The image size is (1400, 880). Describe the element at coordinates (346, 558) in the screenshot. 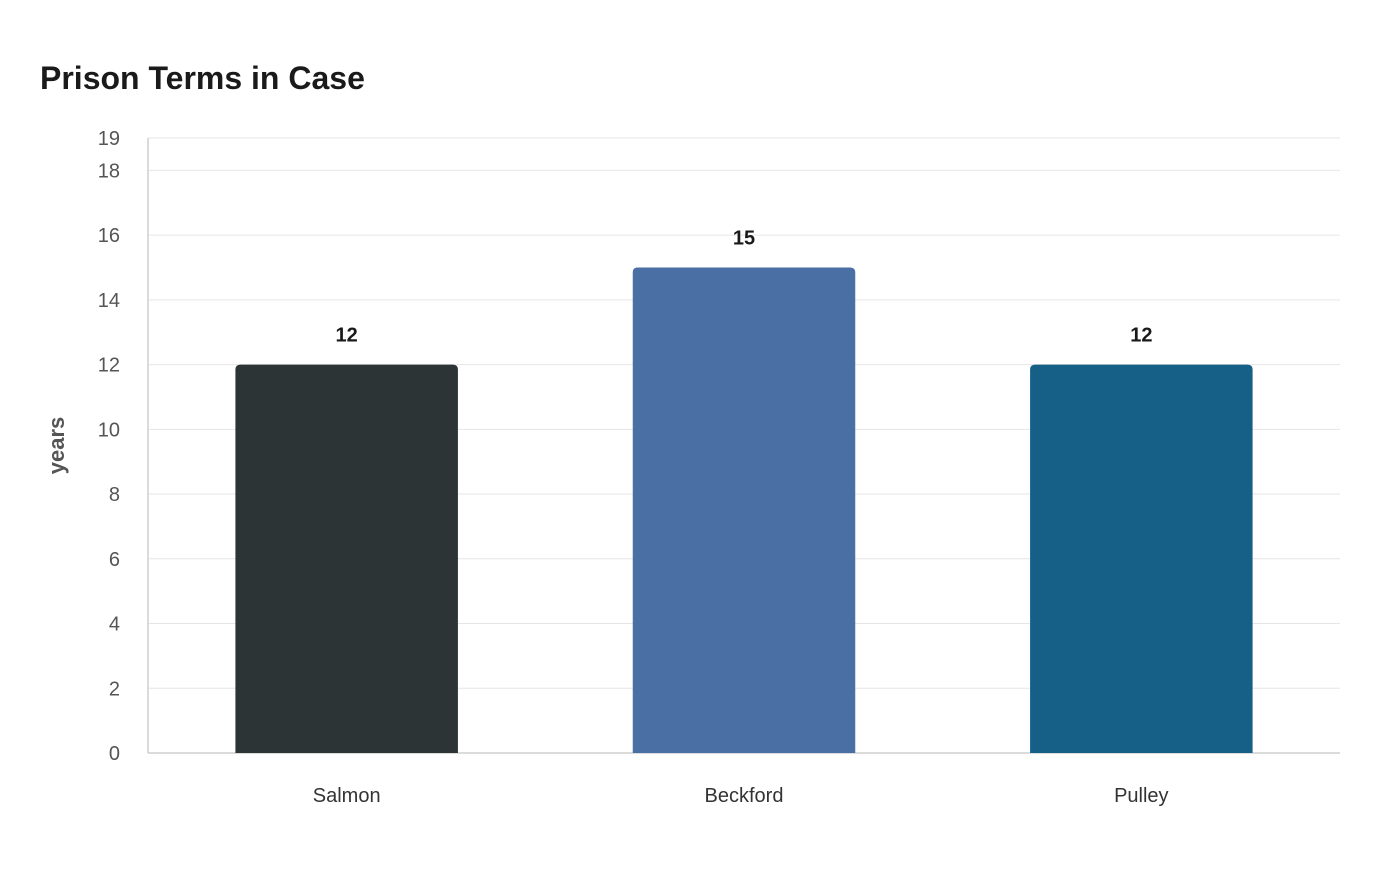

I see `bar-salmon` at that location.